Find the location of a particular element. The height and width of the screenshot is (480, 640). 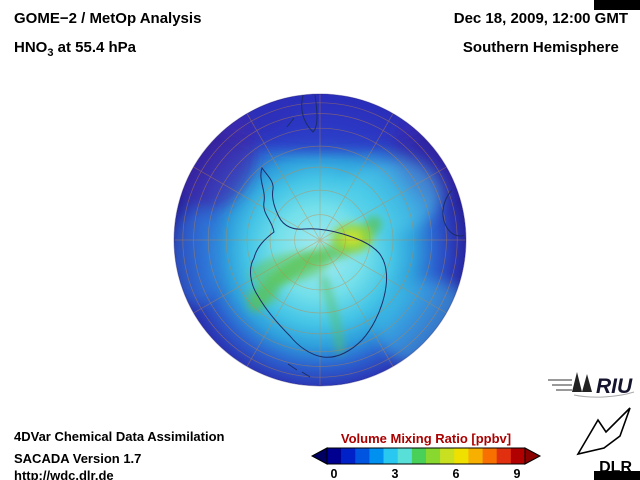

colorbar is located at coordinates (426, 456).